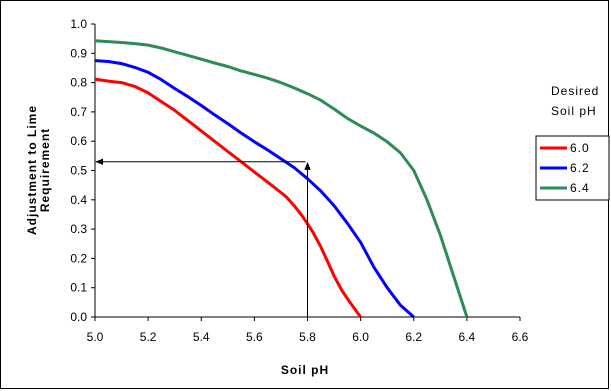  I want to click on y-tick-label: 0.1, so click(78, 288).